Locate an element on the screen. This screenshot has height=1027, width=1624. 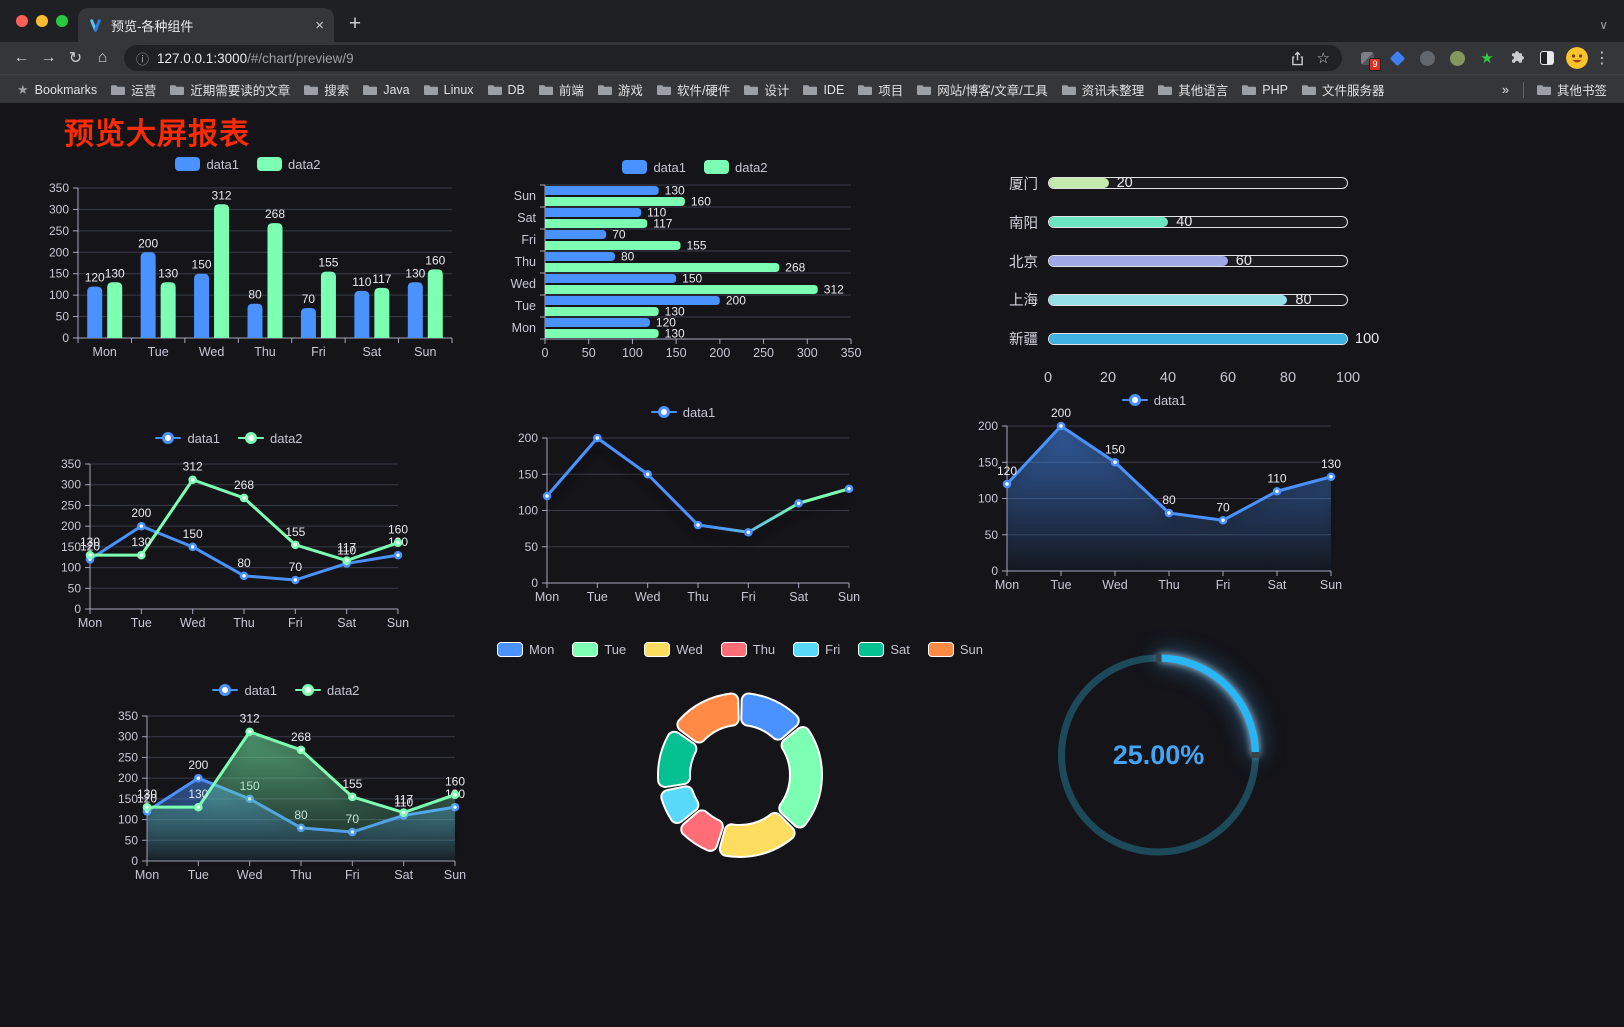
bookmark-item: 近期需要读的文章 is located at coordinates (230, 89).